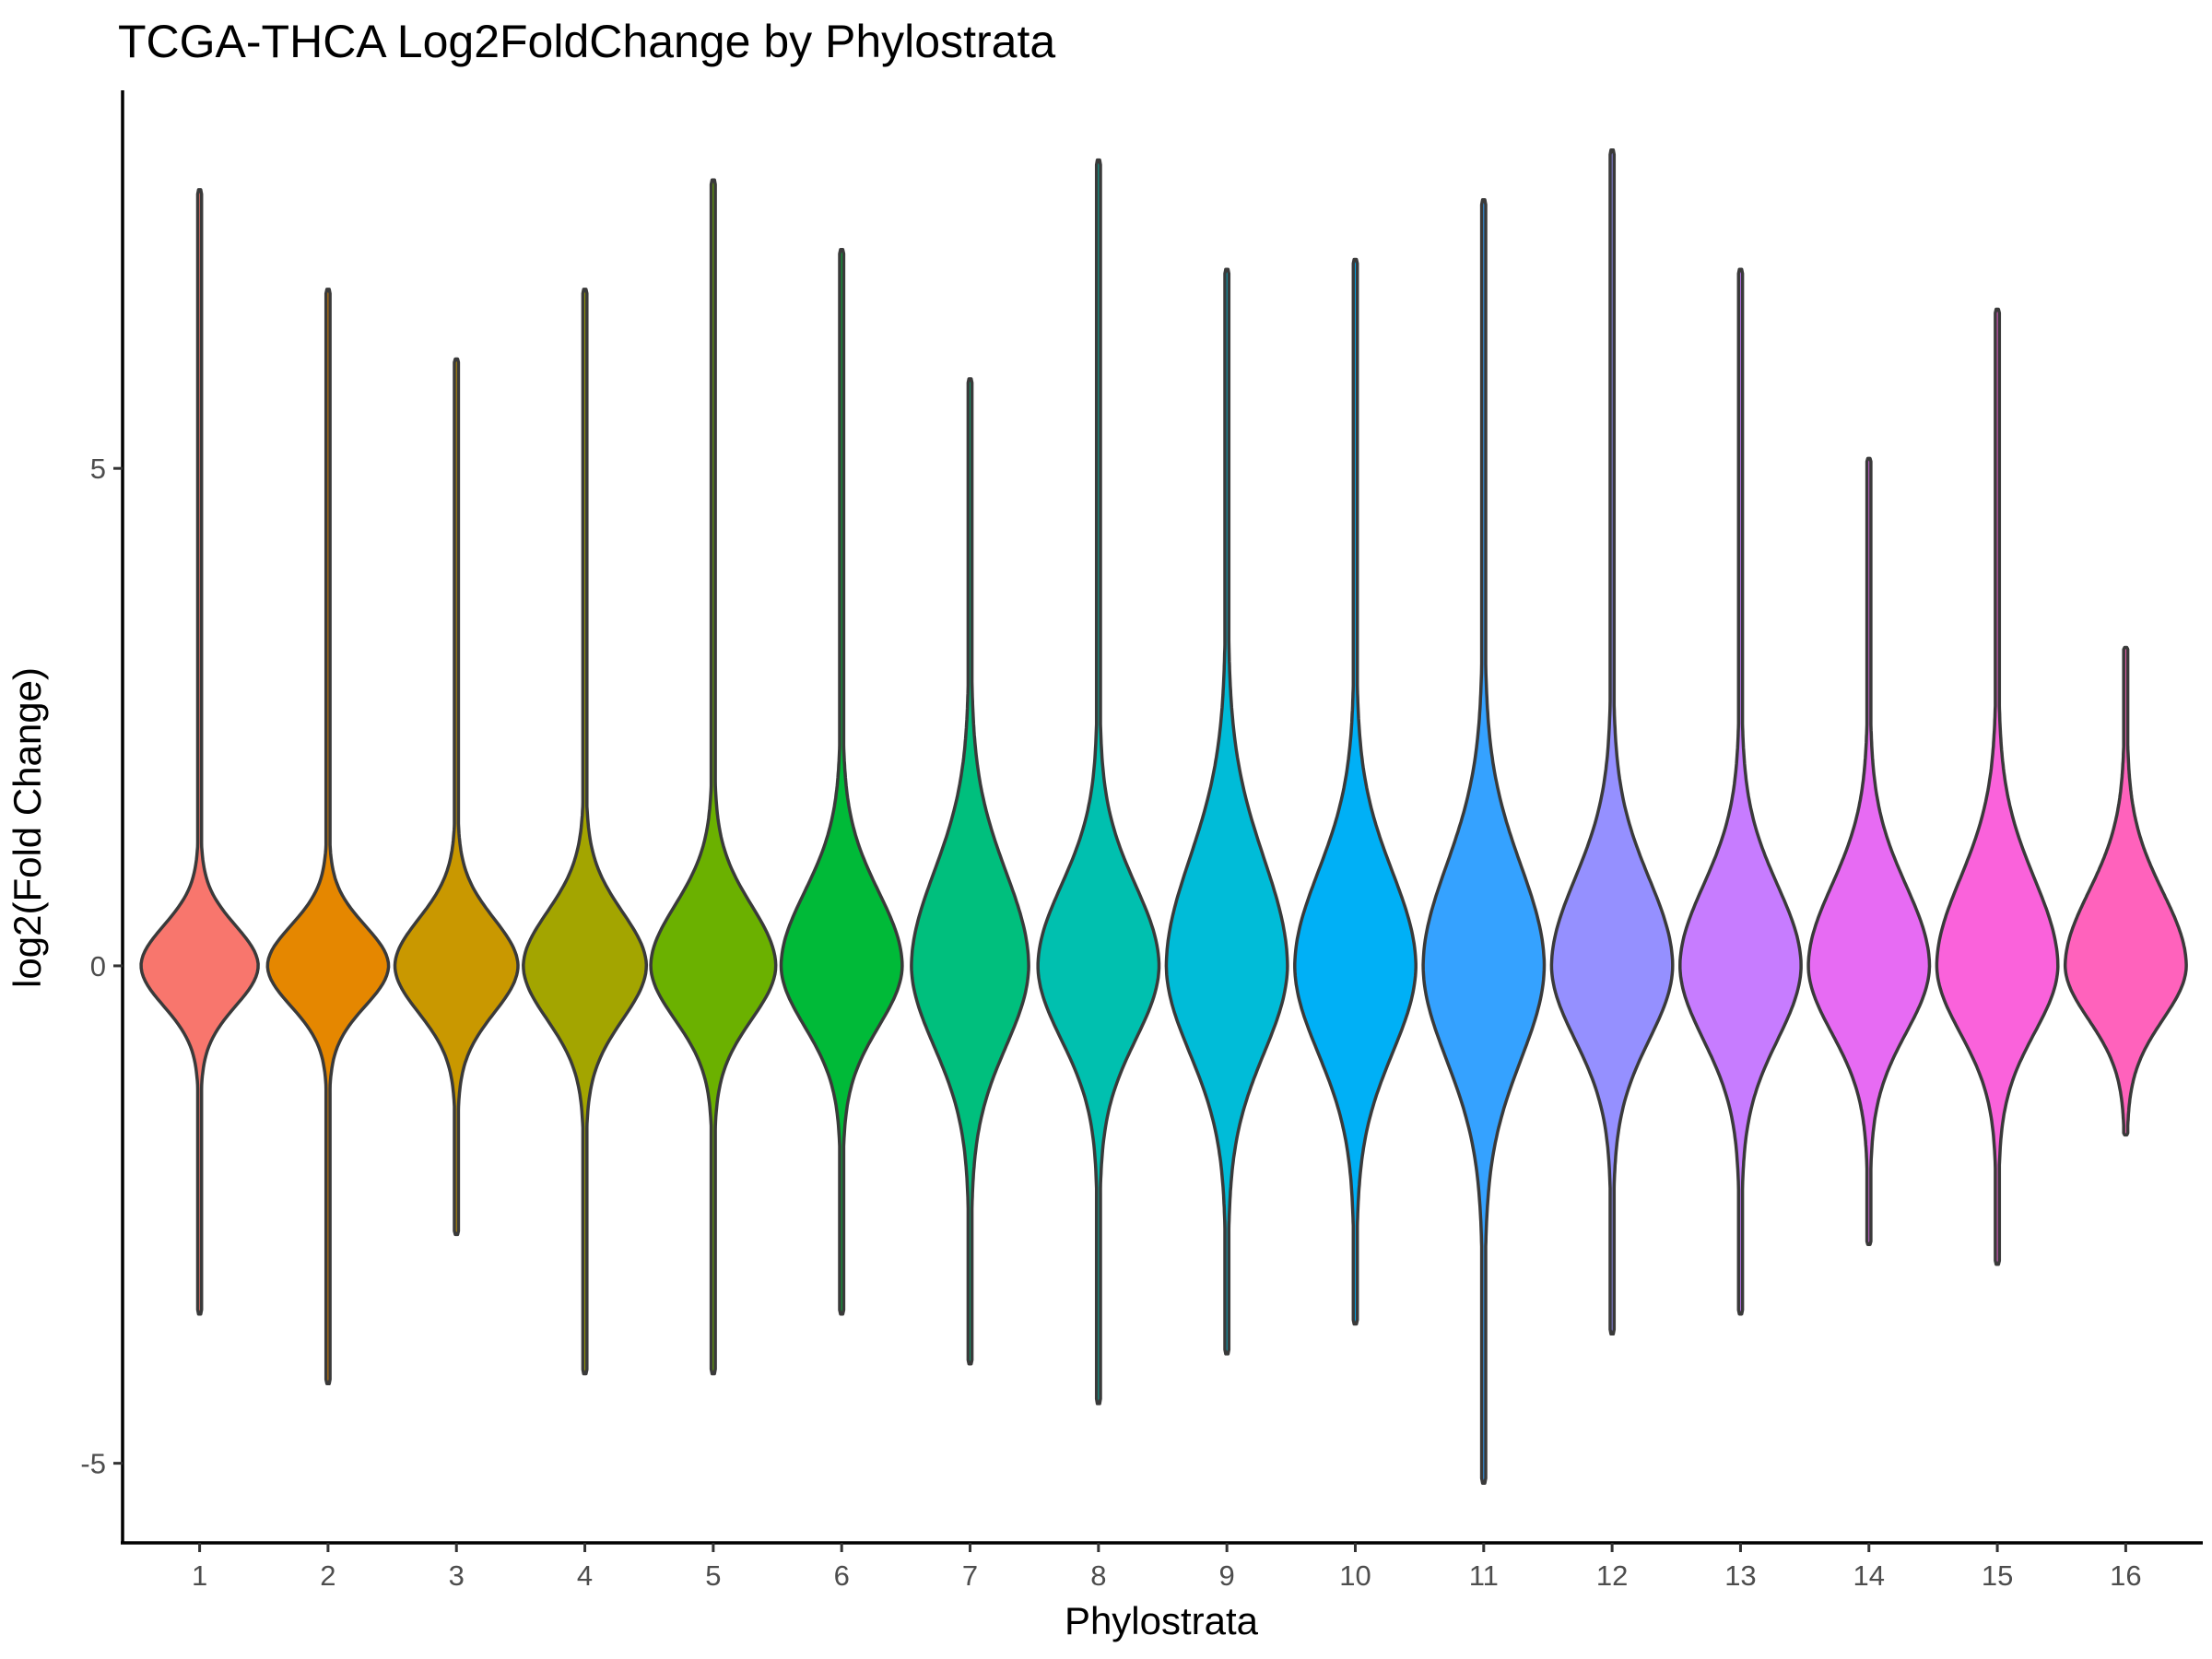  What do you see at coordinates (1740, 1575) in the screenshot?
I see `x-tick-label: 13` at bounding box center [1740, 1575].